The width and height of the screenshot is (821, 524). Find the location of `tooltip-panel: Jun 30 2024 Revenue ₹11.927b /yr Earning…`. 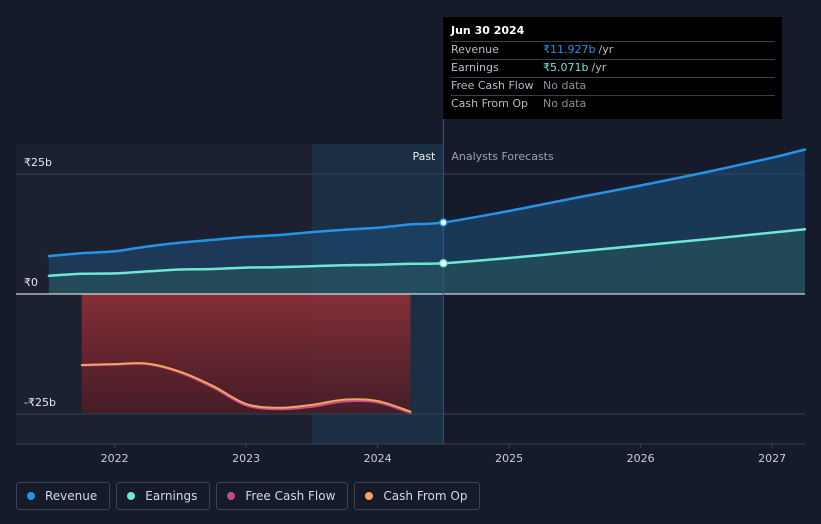

tooltip-panel: Jun 30 2024 Revenue ₹11.927b /yr Earning… is located at coordinates (612, 68).